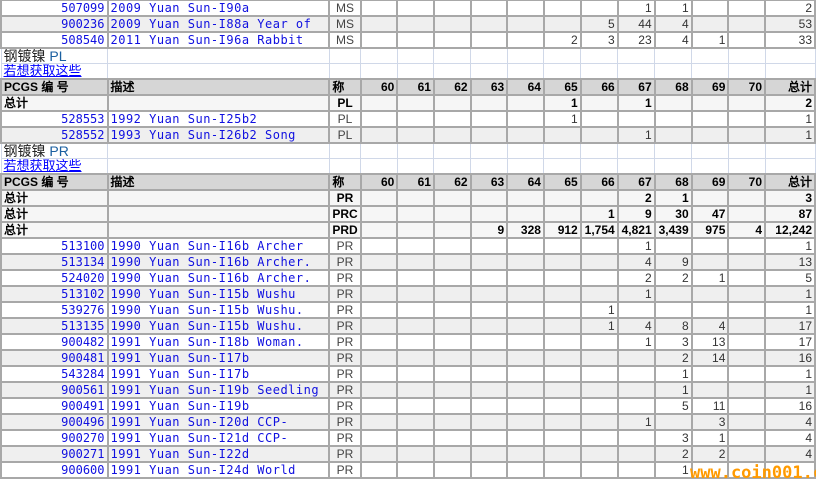 The image size is (816, 483). I want to click on column-header-grade: 60, so click(379, 182).